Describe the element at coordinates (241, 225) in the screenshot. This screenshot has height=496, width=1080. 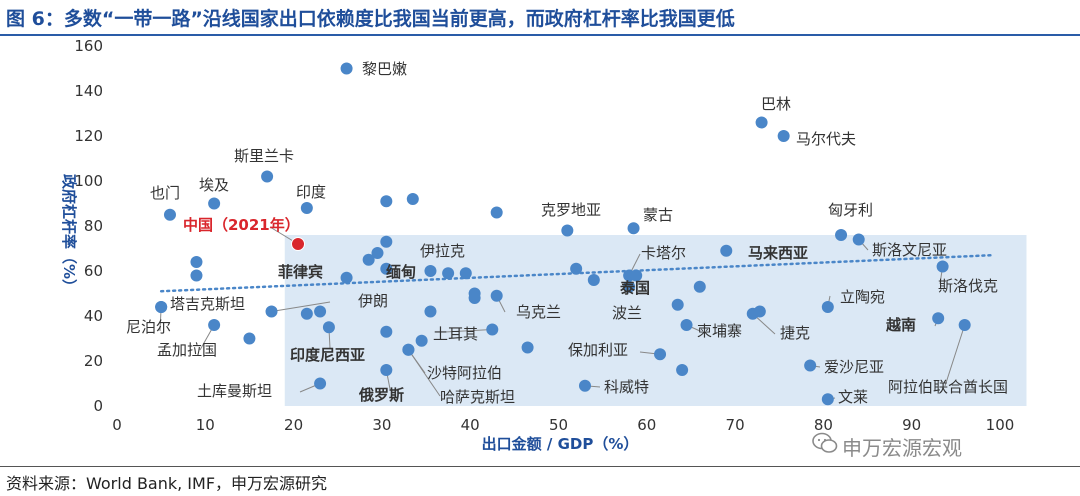
I see `point-label: 中国（2021年）` at that location.